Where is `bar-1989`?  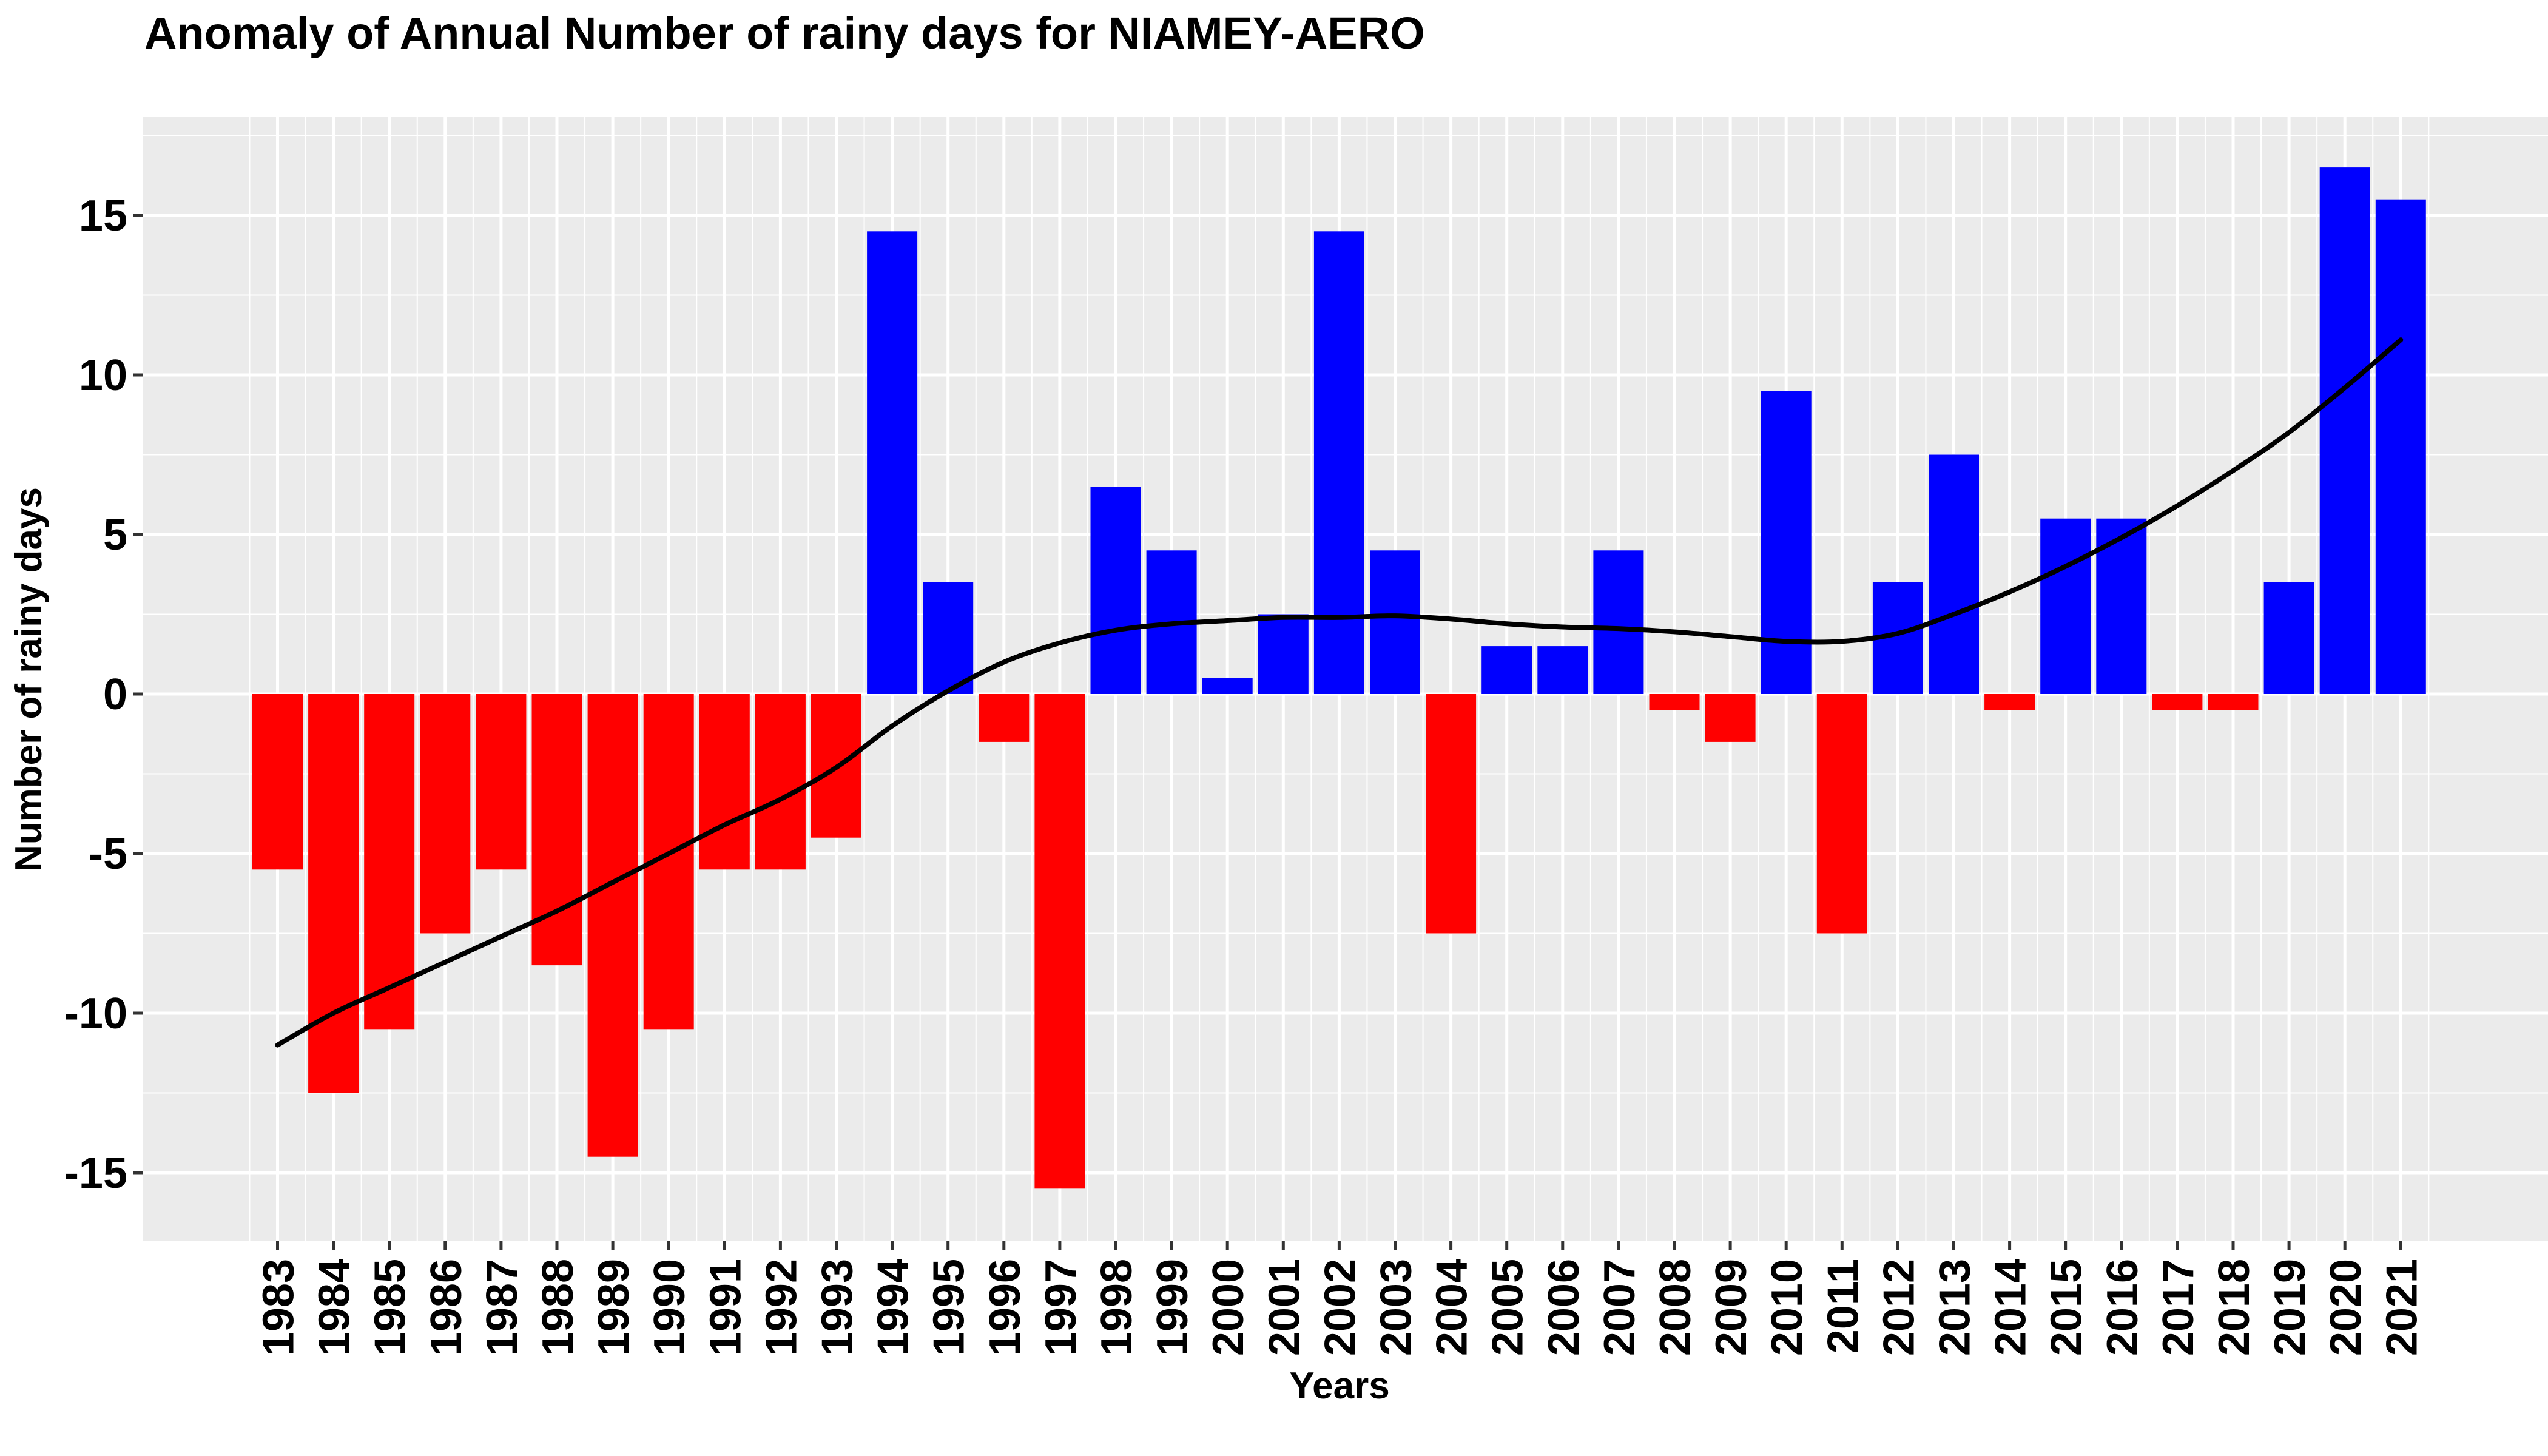
bar-1989 is located at coordinates (612, 925).